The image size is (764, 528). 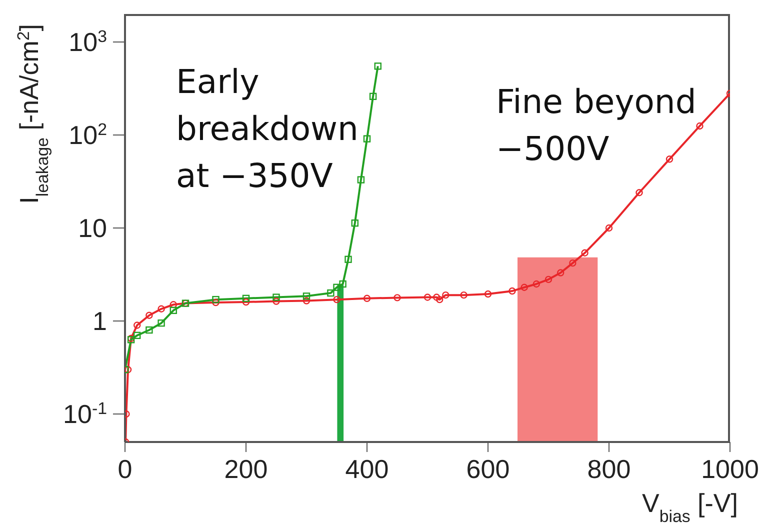 What do you see at coordinates (92, 228) in the screenshot?
I see `y-tick-label: 10` at bounding box center [92, 228].